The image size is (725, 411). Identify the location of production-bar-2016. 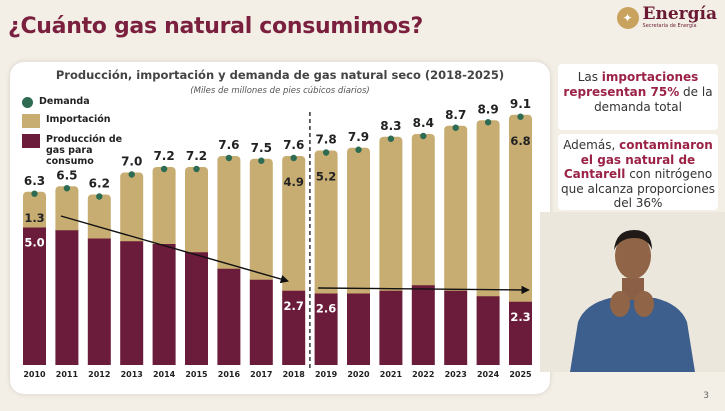
(229, 316).